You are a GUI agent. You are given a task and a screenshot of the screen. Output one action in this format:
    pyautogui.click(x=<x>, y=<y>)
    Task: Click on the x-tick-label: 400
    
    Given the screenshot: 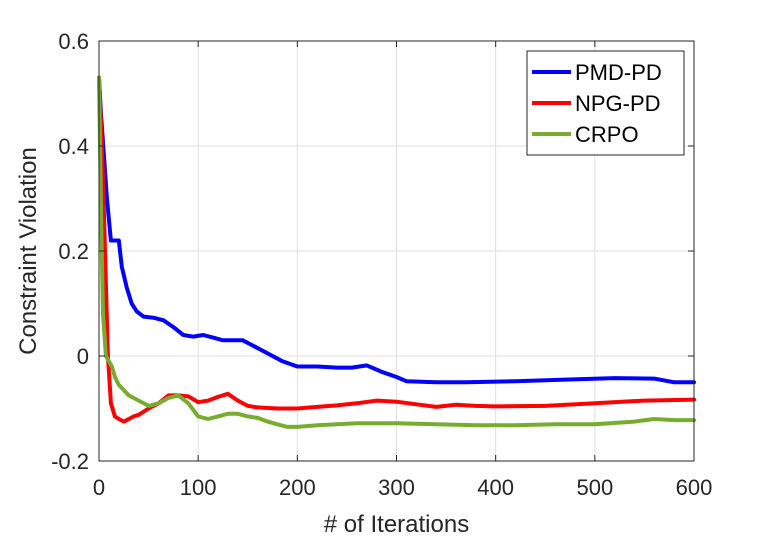 What is the action you would take?
    pyautogui.click(x=495, y=487)
    